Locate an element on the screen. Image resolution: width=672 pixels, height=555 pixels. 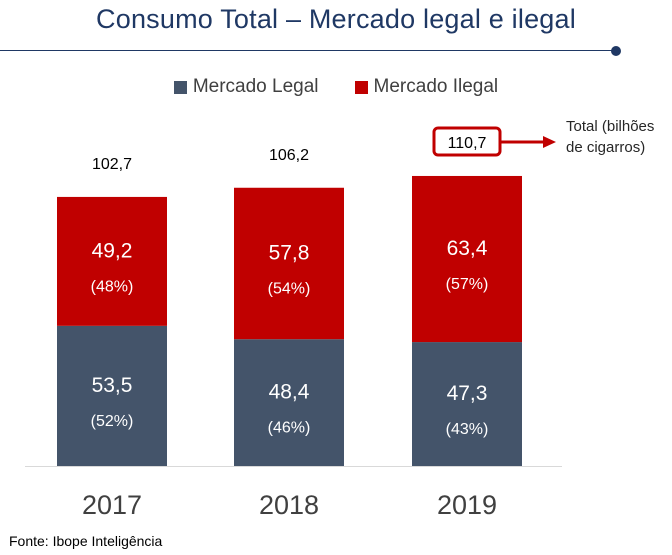
legend-item-illegal: Mercado Ilegal is located at coordinates (426, 87).